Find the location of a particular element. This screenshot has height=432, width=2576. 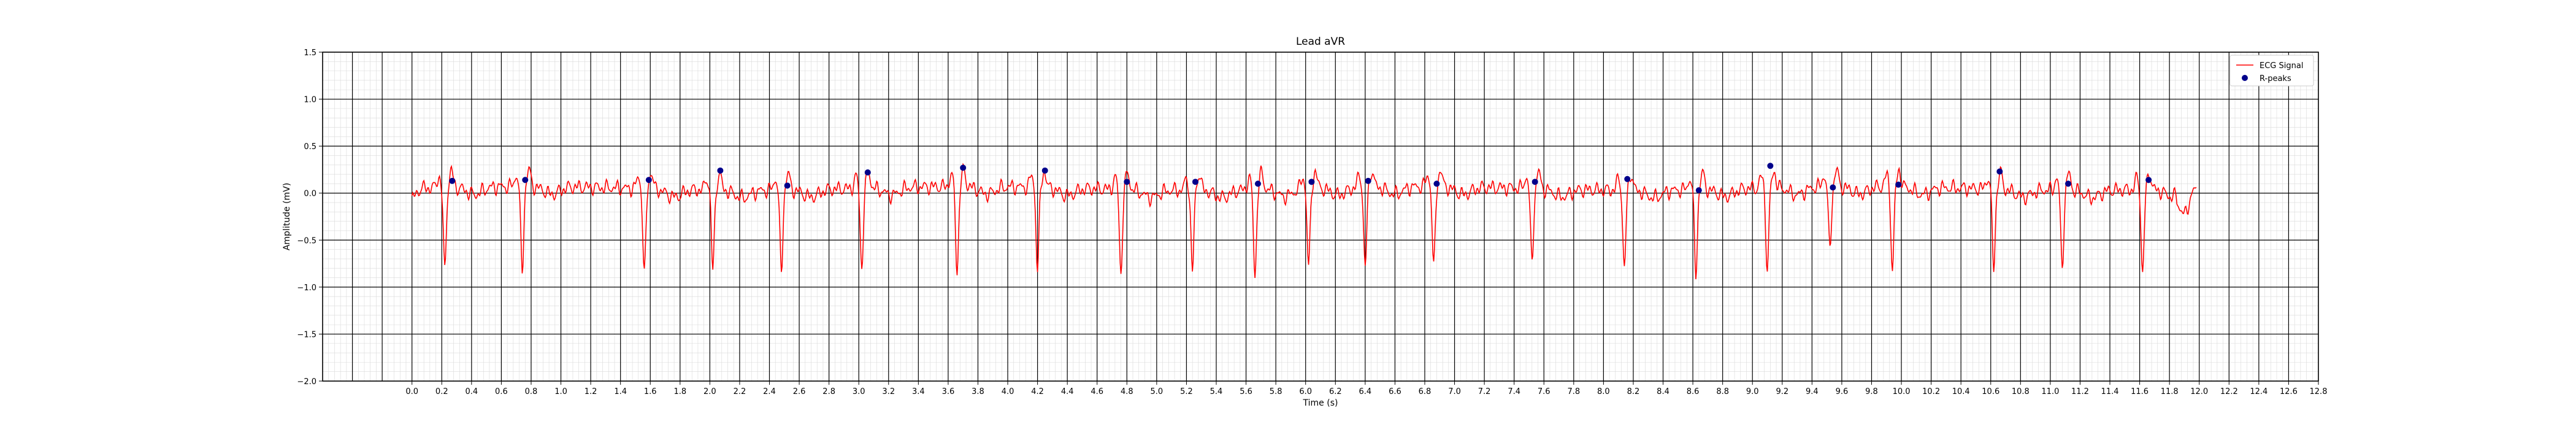

x-tick-label: 11.6 is located at coordinates (2140, 391).